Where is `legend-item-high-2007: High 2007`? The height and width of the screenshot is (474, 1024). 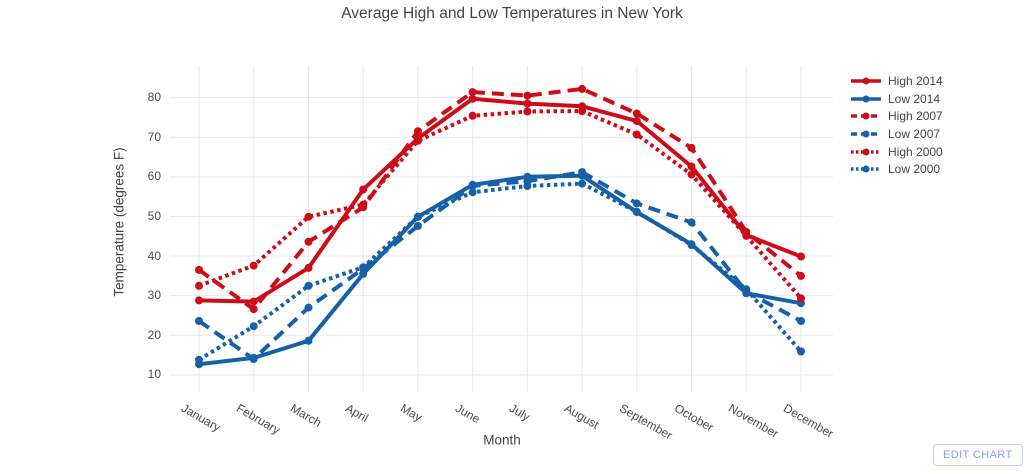 legend-item-high-2007: High 2007 is located at coordinates (896, 116).